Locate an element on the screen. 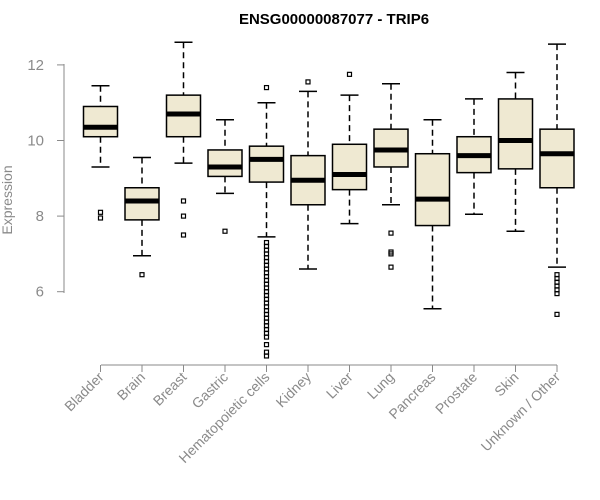 Image resolution: width=600 pixels, height=500 pixels. x-tick-label: Brain is located at coordinates (131, 386).